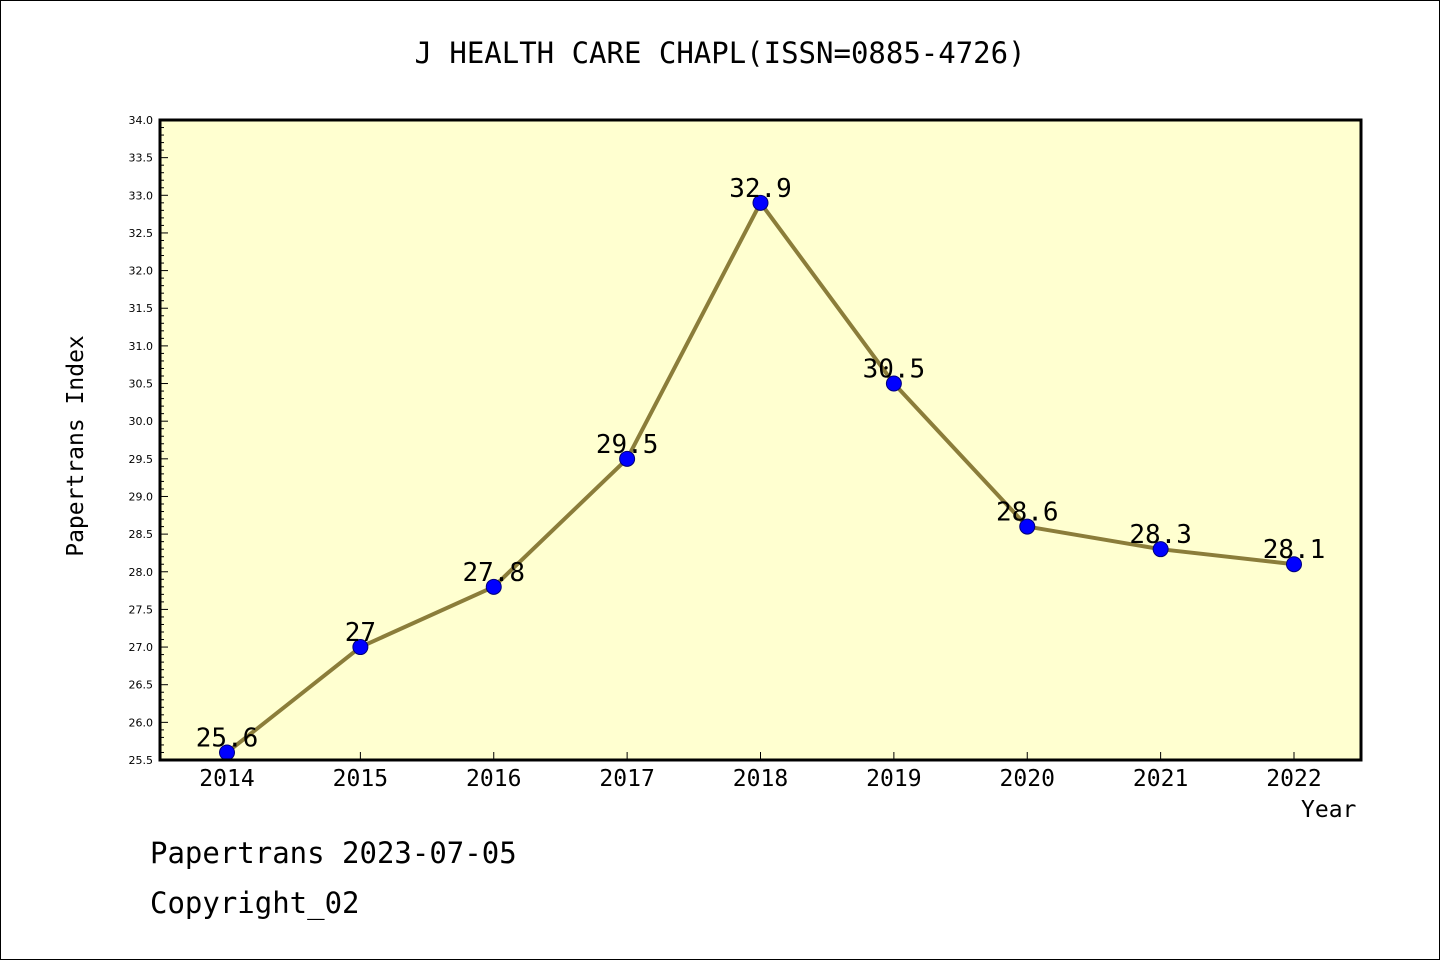 This screenshot has width=1440, height=960. What do you see at coordinates (141, 459) in the screenshot?
I see `y-tick-label: 29.5` at bounding box center [141, 459].